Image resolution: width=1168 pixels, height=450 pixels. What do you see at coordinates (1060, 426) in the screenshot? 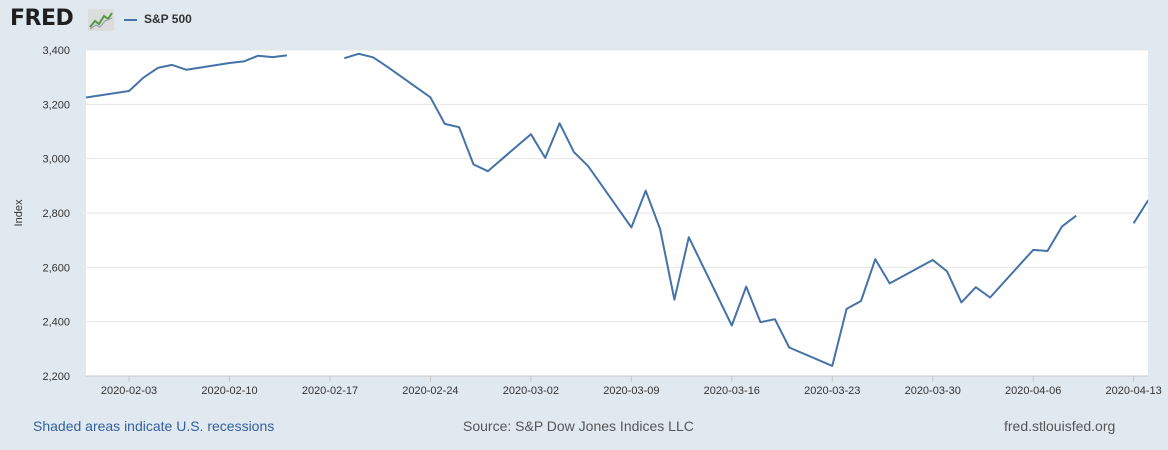
I see `website-link: fred.stlouisfed.org` at bounding box center [1060, 426].